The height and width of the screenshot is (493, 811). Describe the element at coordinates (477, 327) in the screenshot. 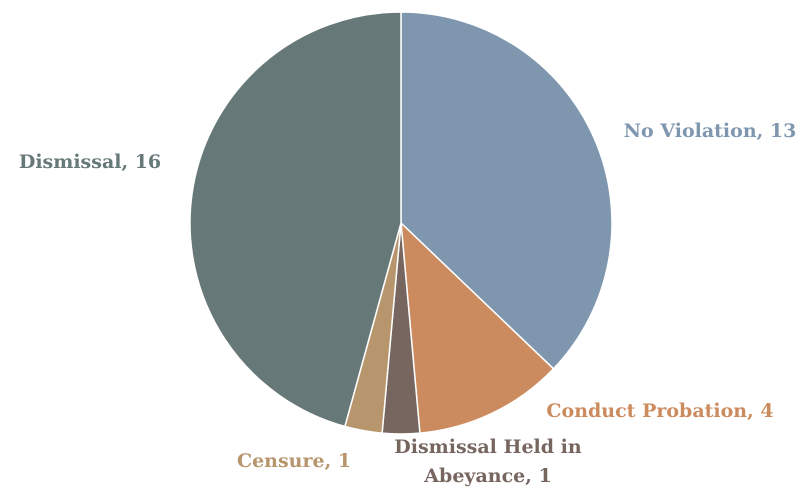

I see `pie-slice-conduct-probation` at that location.